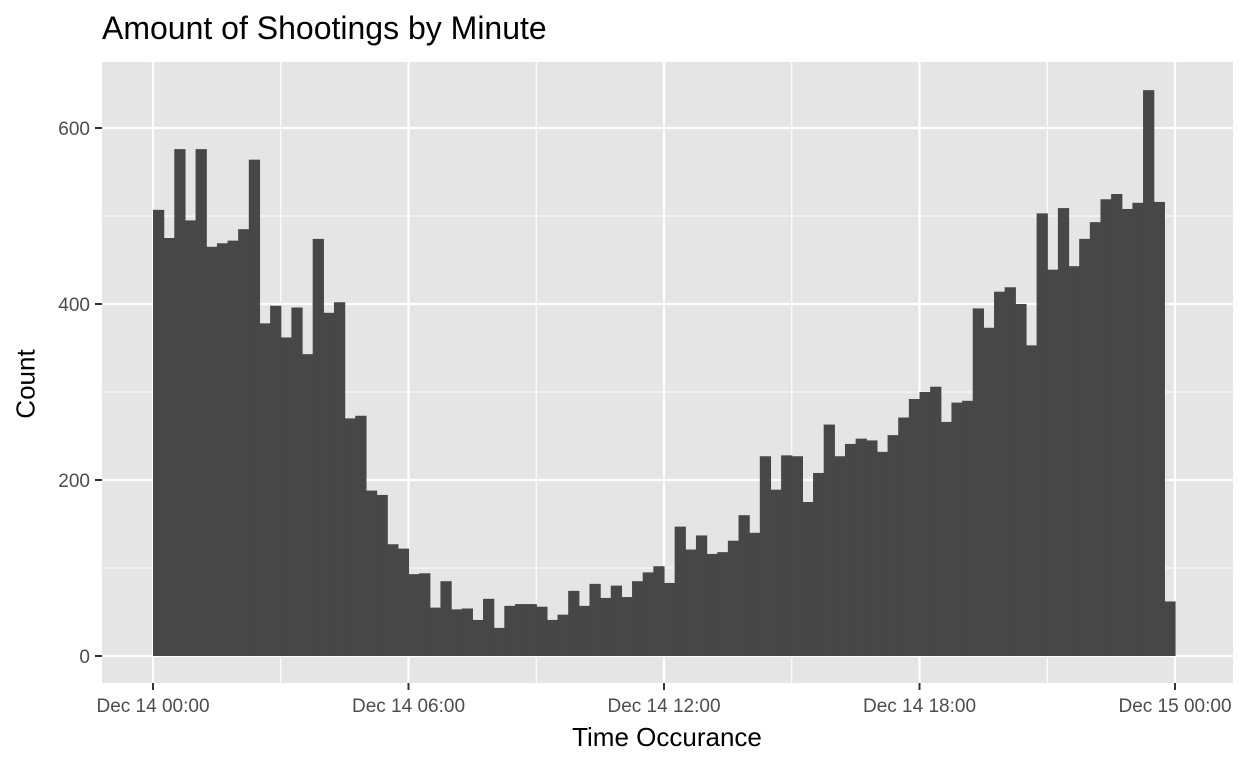 Image resolution: width=1248 pixels, height=768 pixels. I want to click on x-tick-label: Dec 14 18:00, so click(919, 706).